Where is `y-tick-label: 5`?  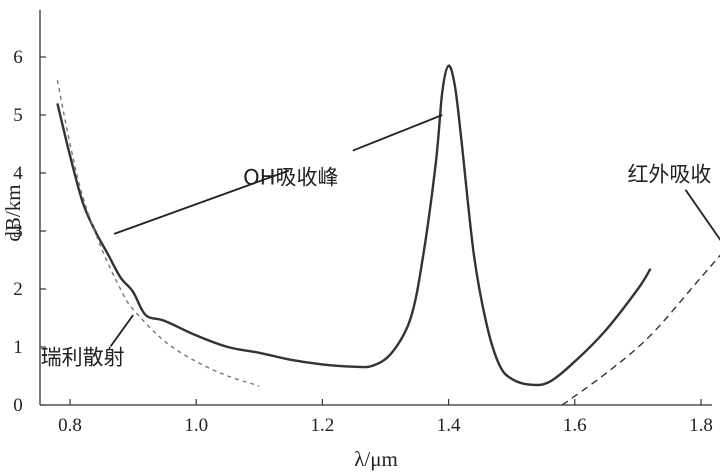
y-tick-label: 5 is located at coordinates (18, 115).